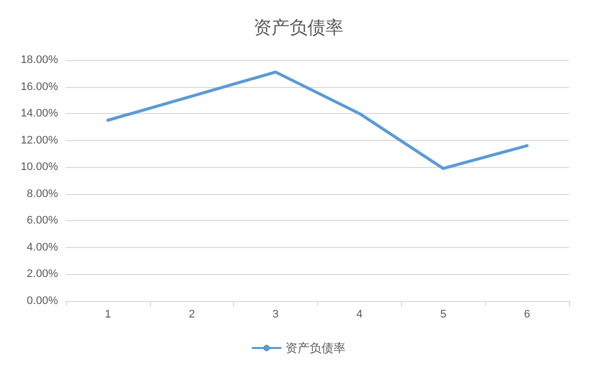 Image resolution: width=597 pixels, height=375 pixels. What do you see at coordinates (275, 314) in the screenshot?
I see `x-tick-label: 3` at bounding box center [275, 314].